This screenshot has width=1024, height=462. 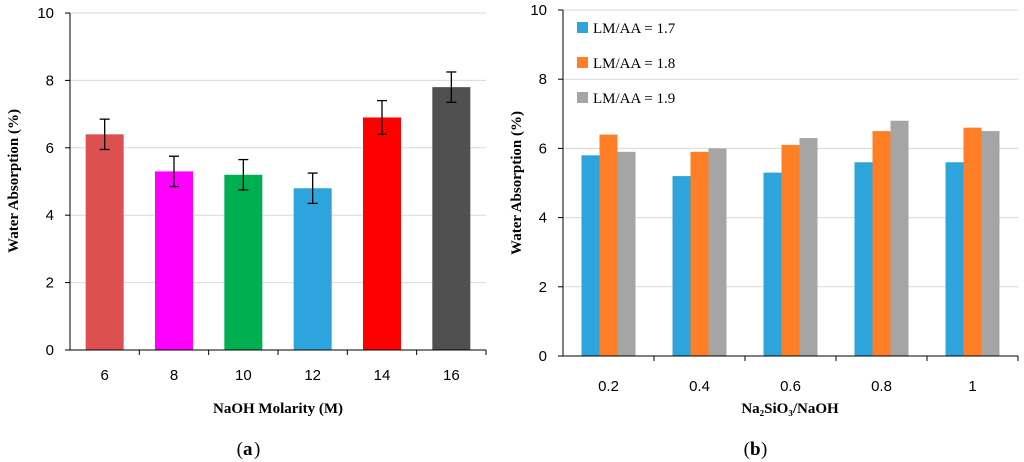 What do you see at coordinates (14, 181) in the screenshot?
I see `chart-a-y-axis-label: Water Absorption (%)` at bounding box center [14, 181].